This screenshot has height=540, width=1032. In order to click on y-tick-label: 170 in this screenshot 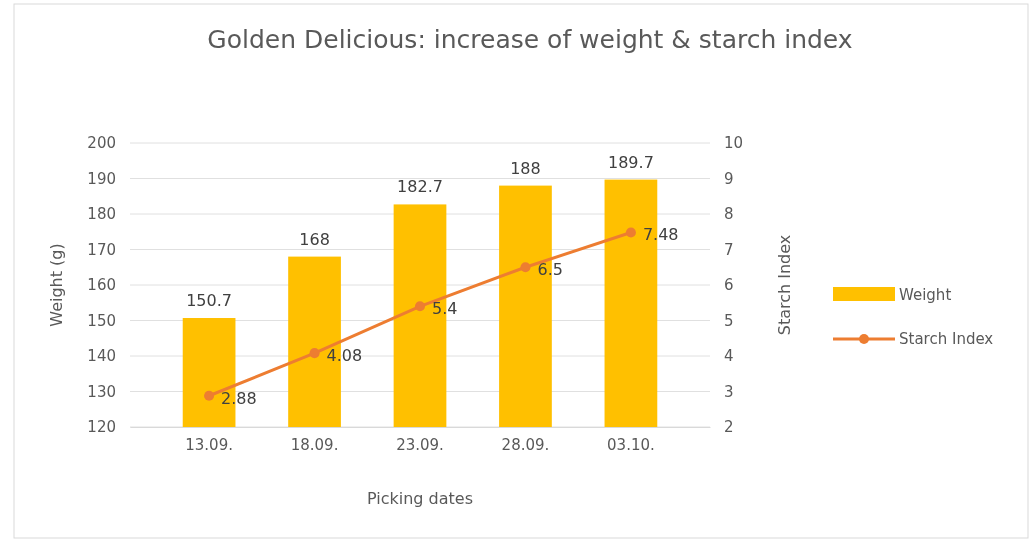, I will do `click(101, 249)`.